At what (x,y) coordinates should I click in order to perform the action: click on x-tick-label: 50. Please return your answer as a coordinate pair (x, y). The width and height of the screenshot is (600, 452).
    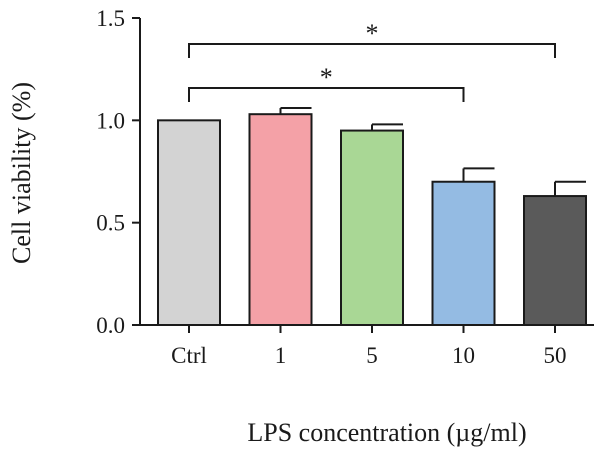
    Looking at the image, I should click on (555, 355).